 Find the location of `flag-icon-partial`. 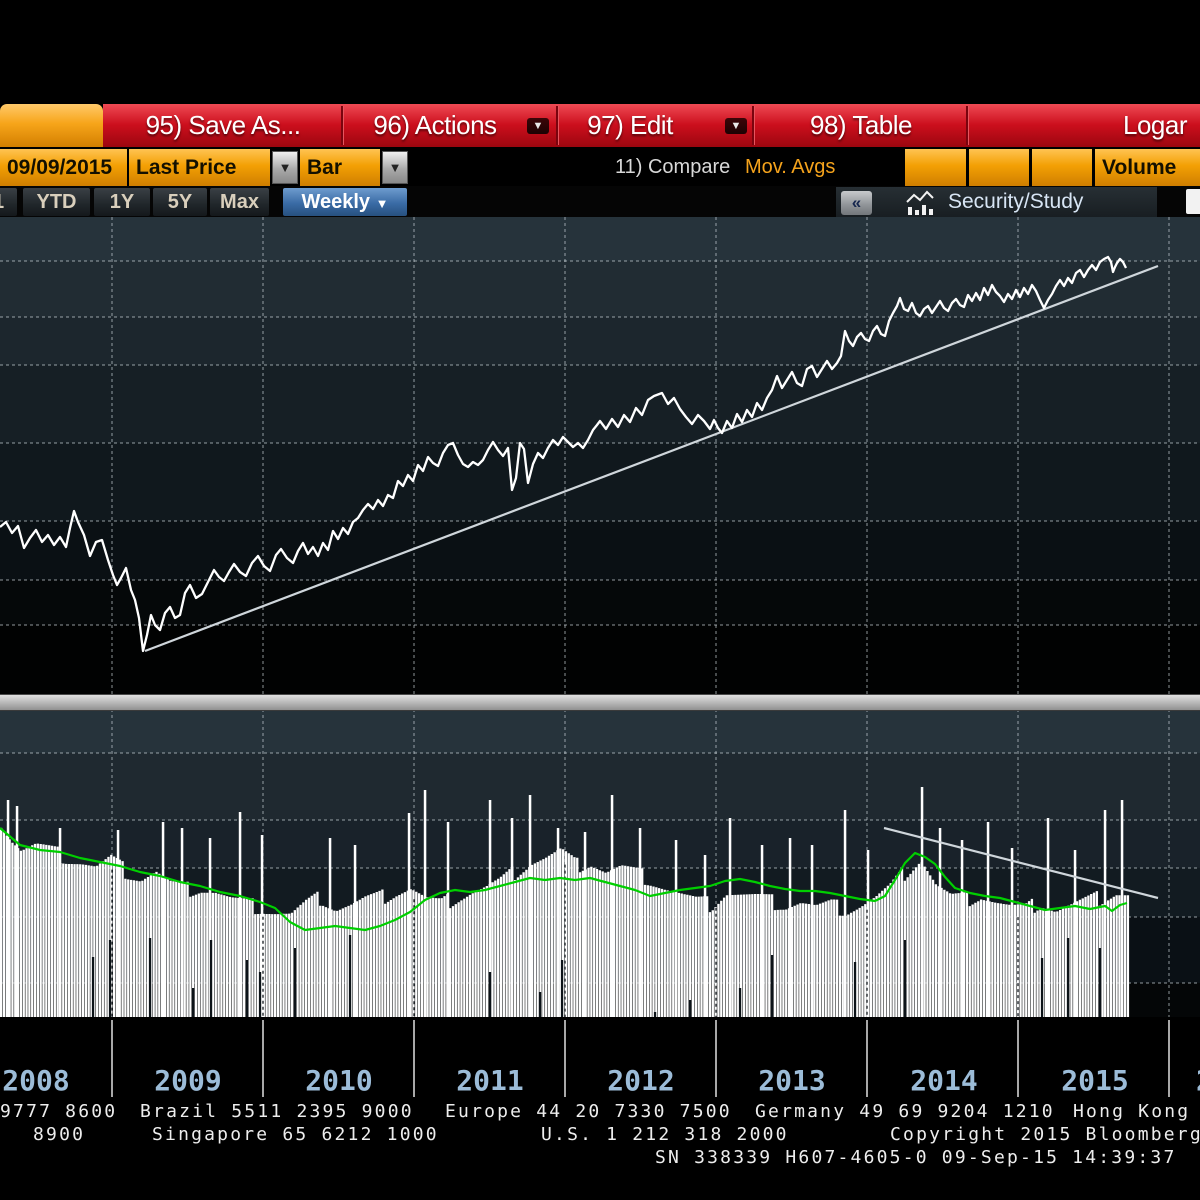

flag-icon-partial is located at coordinates (1193, 201).